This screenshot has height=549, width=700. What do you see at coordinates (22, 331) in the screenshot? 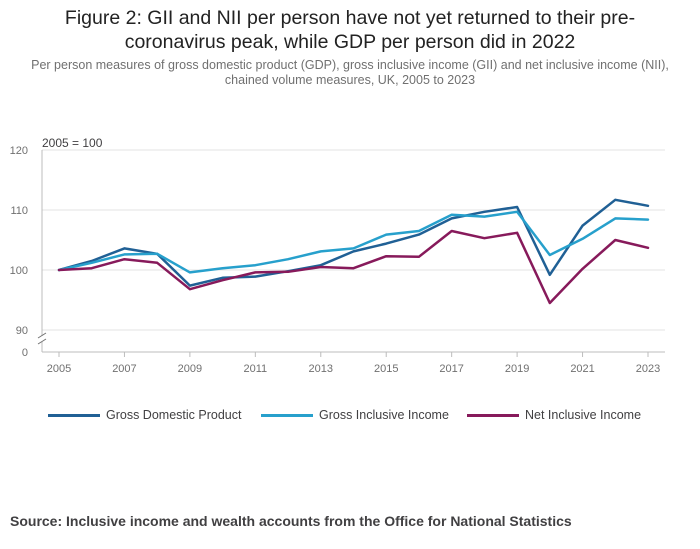
I see `y-tick-label: 90` at bounding box center [22, 331].